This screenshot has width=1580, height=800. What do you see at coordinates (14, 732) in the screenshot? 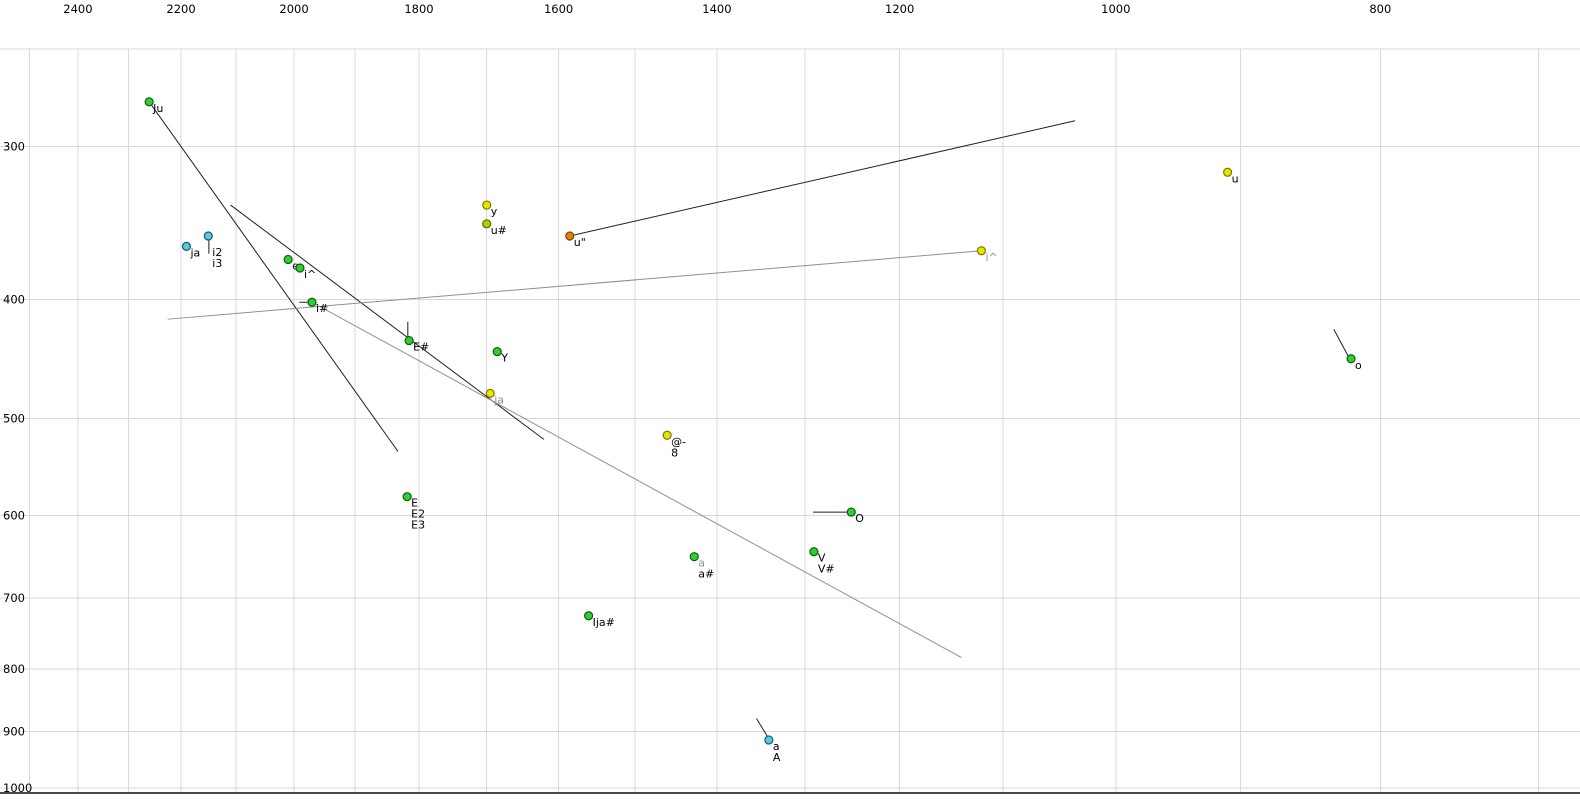
I see `y-tick-label-900: 900` at bounding box center [14, 732].